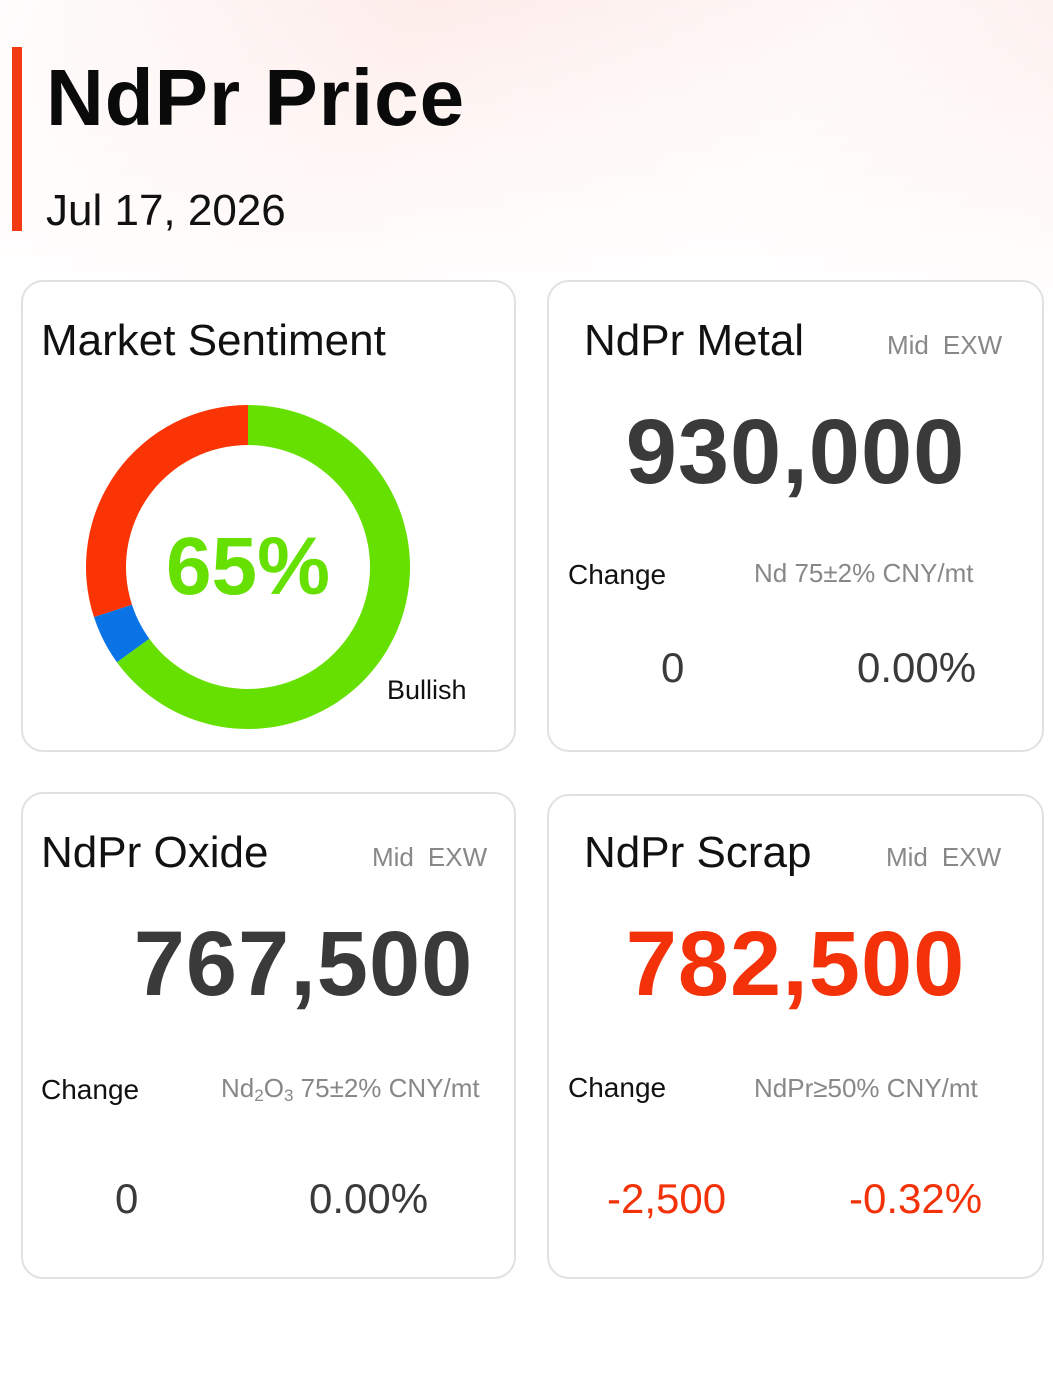 The image size is (1053, 1389). I want to click on spec-subscript-1: 2, so click(259, 1095).